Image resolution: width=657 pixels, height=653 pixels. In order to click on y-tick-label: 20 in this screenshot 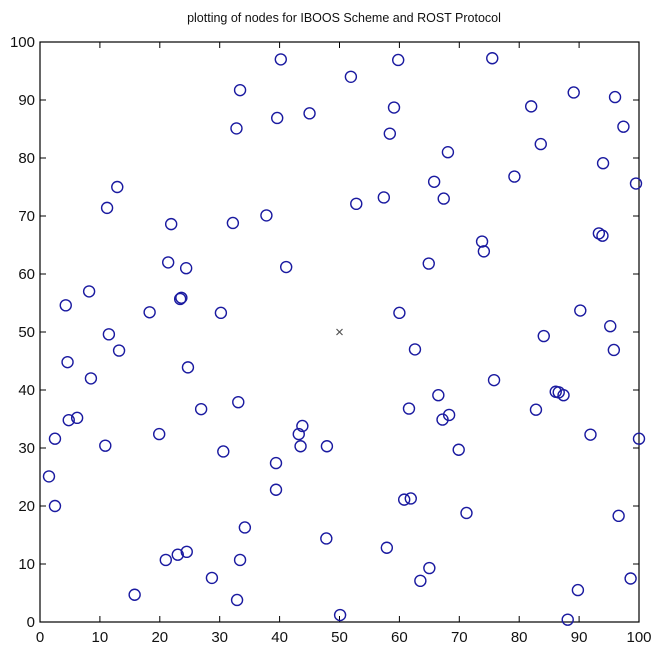, I will do `click(26, 506)`.